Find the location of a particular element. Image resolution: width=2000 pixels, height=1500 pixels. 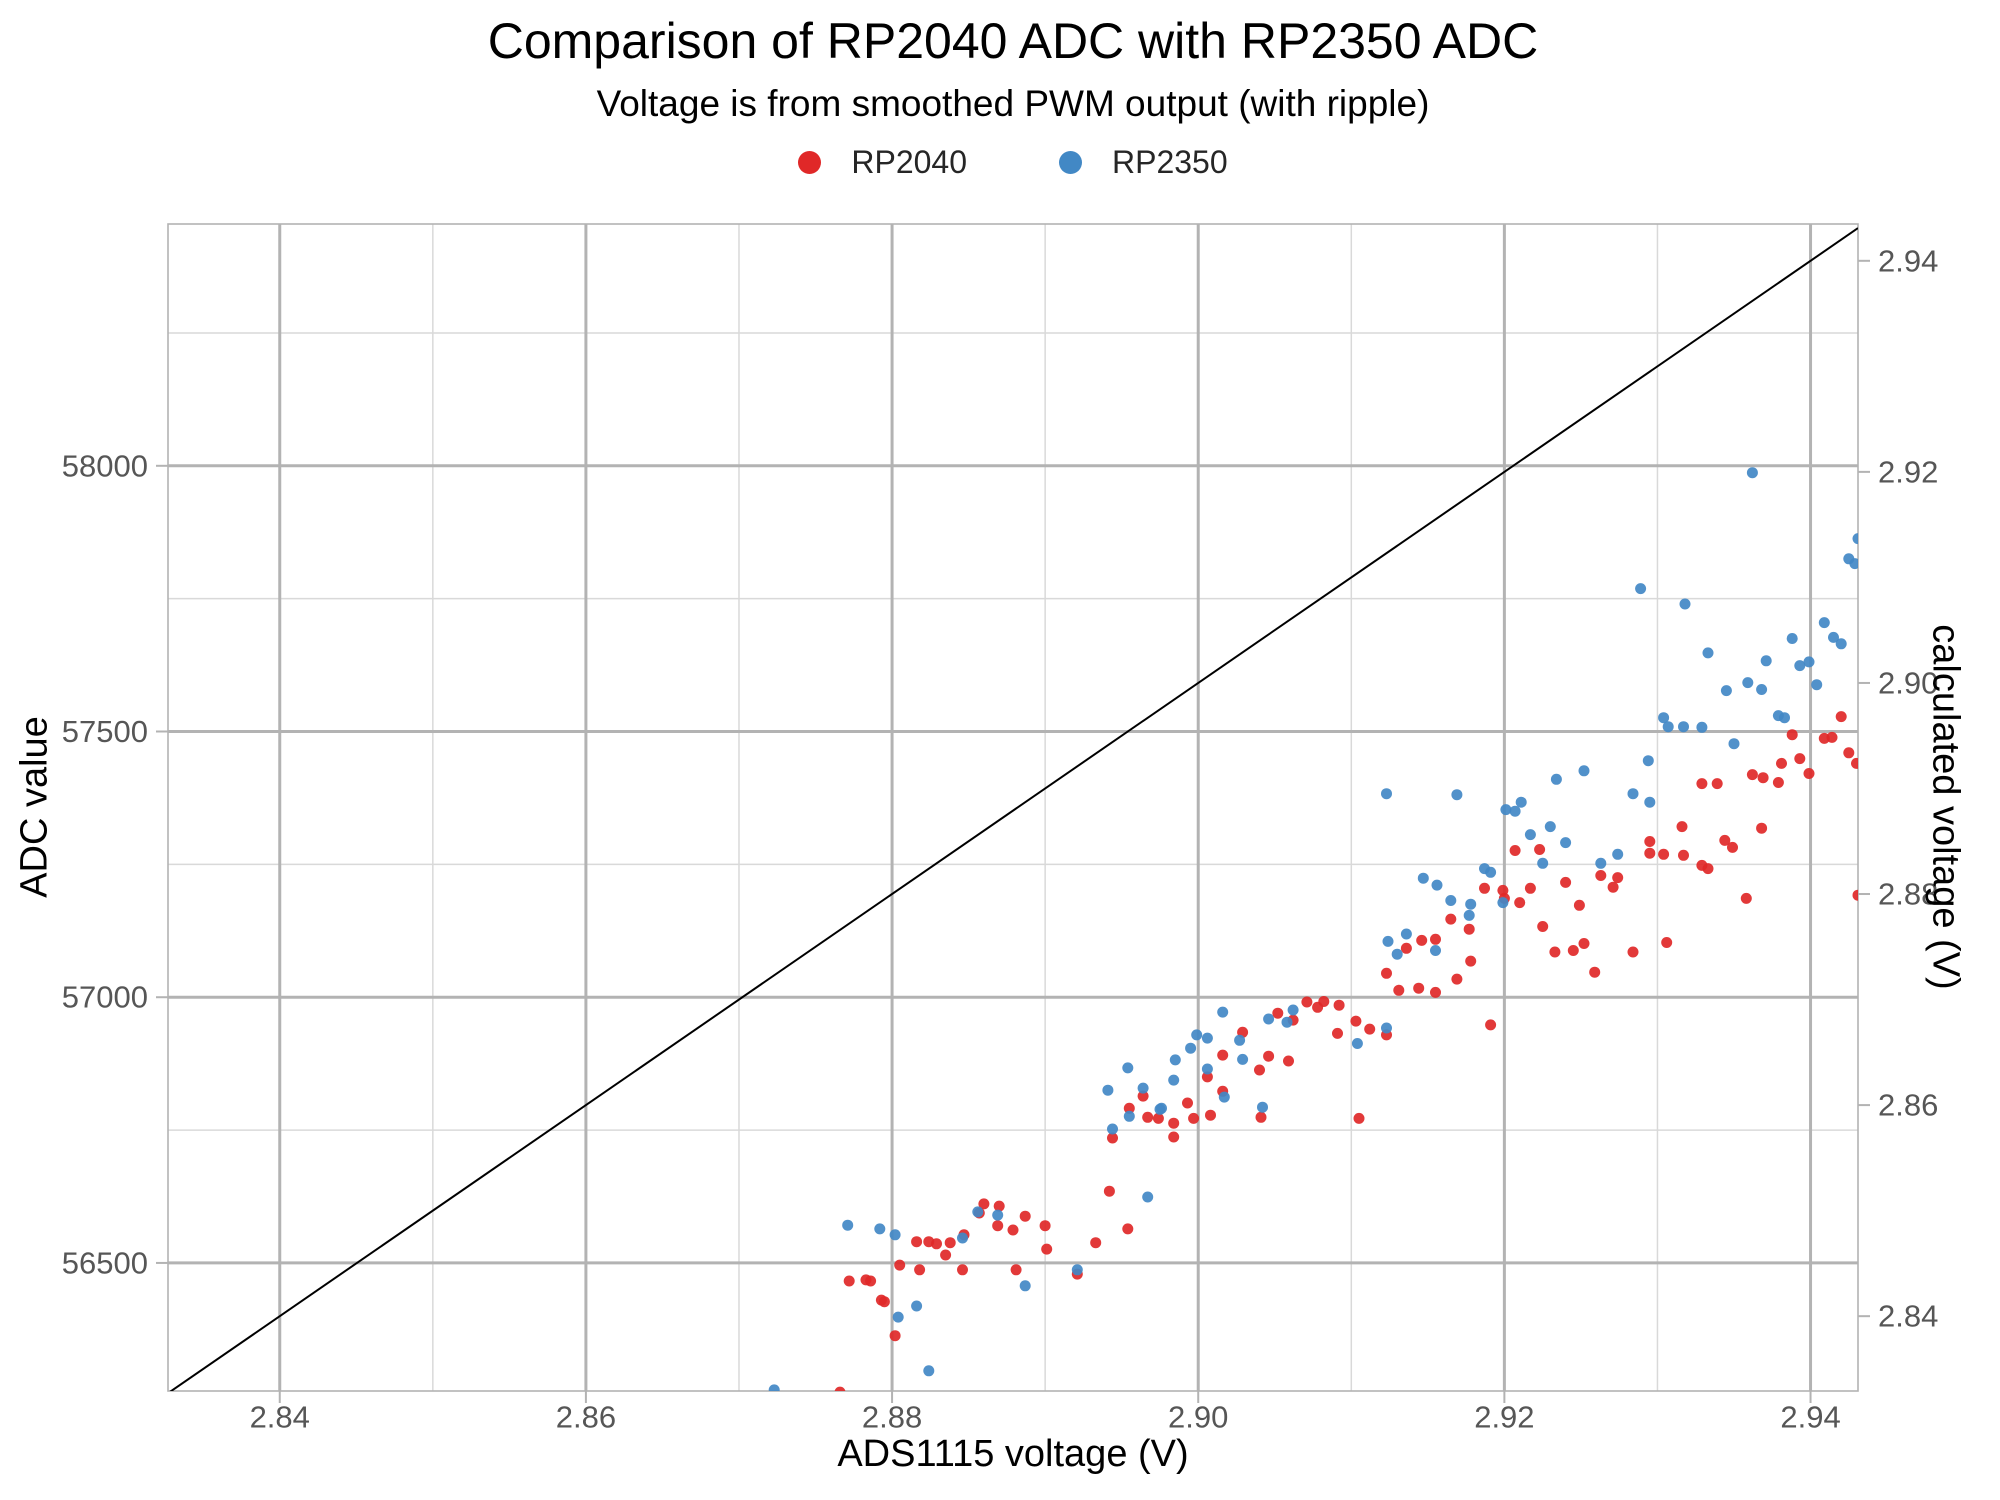

svg-text: 56500 is located at coordinates (105, 1262).